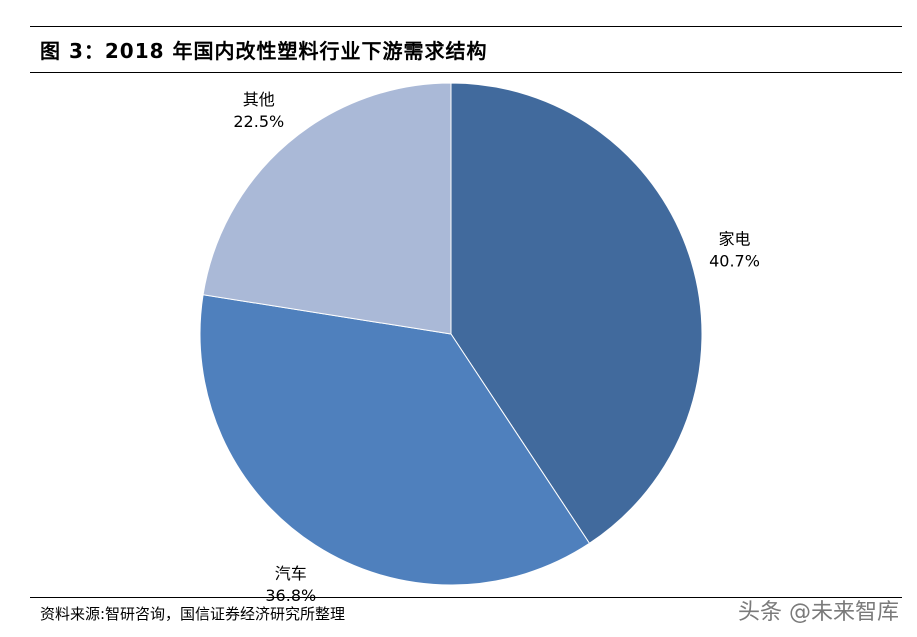 The image size is (917, 637). I want to click on slice-category-label: 其他, so click(259, 99).